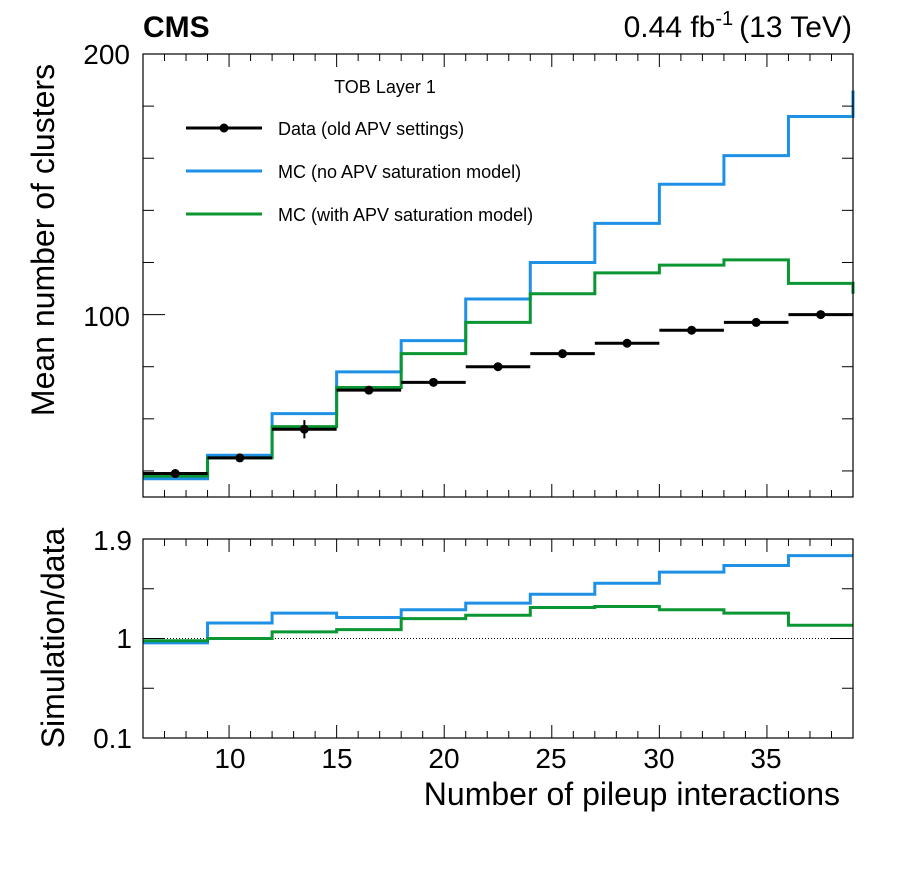 This screenshot has height=874, width=898. I want to click on ratio-mc-no-saturation-line, so click(498, 599).